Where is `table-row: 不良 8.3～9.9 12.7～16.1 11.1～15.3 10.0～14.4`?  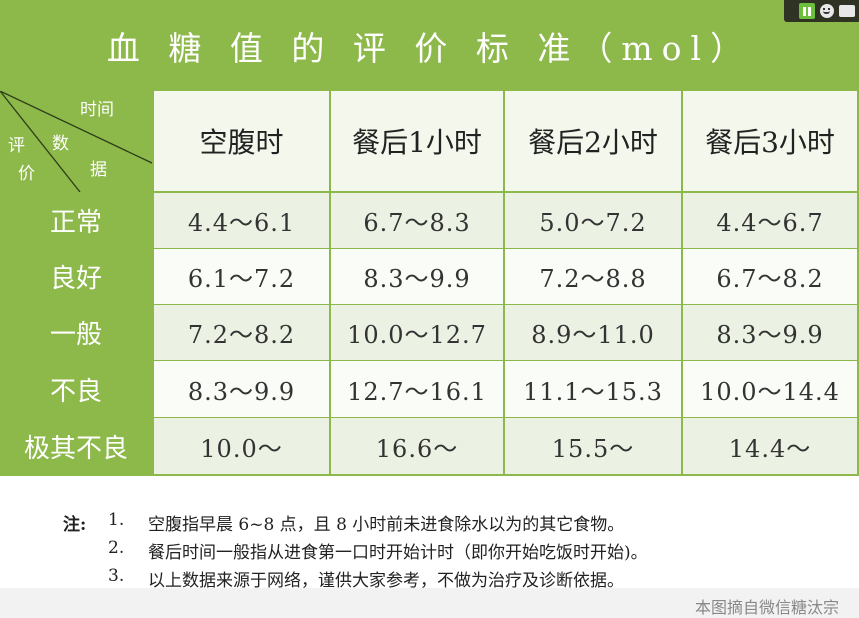 table-row: 不良 8.3～9.9 12.7～16.1 11.1～15.3 10.0～14.4 is located at coordinates (429, 389).